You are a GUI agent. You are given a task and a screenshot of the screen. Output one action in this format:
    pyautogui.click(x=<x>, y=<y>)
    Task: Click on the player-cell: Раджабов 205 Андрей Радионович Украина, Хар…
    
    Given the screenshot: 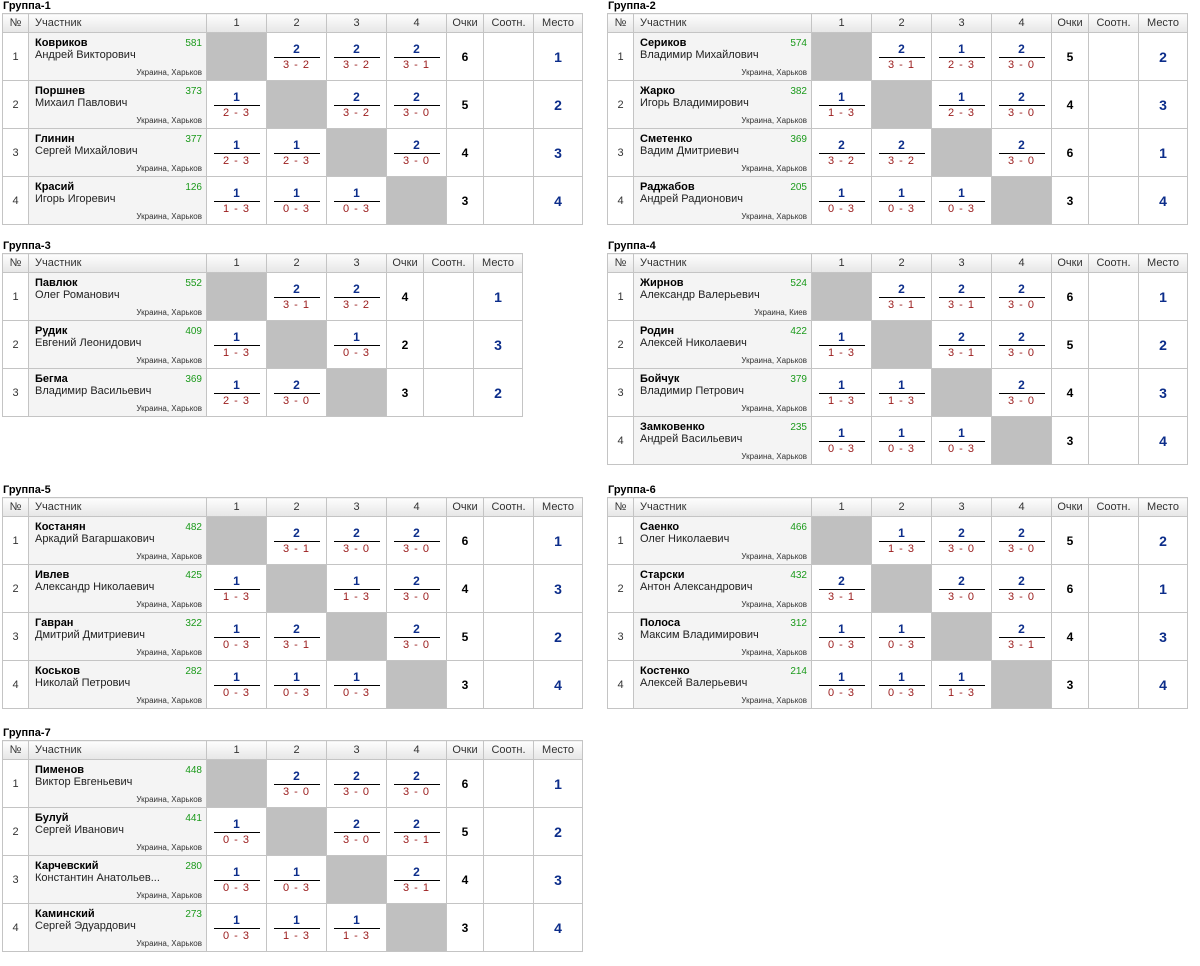 What is the action you would take?
    pyautogui.click(x=722, y=200)
    